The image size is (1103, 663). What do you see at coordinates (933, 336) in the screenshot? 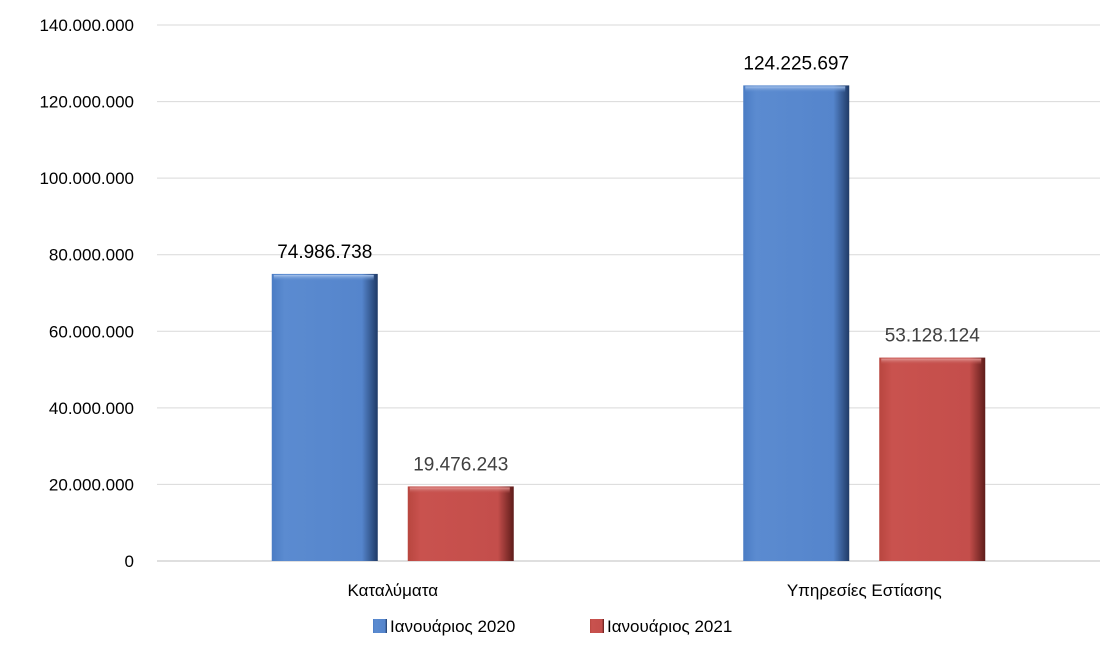
I see `data-label: 53.128.124` at bounding box center [933, 336].